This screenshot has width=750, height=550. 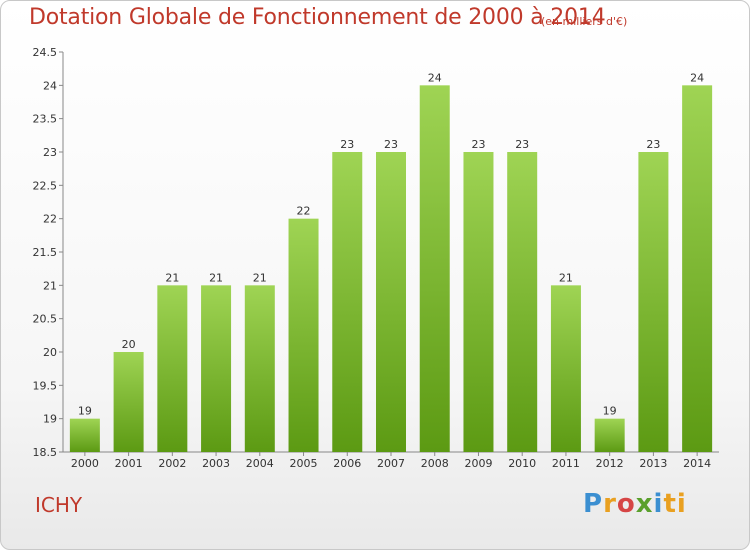 I want to click on x-tick-label-2005: 2005, so click(x=304, y=463).